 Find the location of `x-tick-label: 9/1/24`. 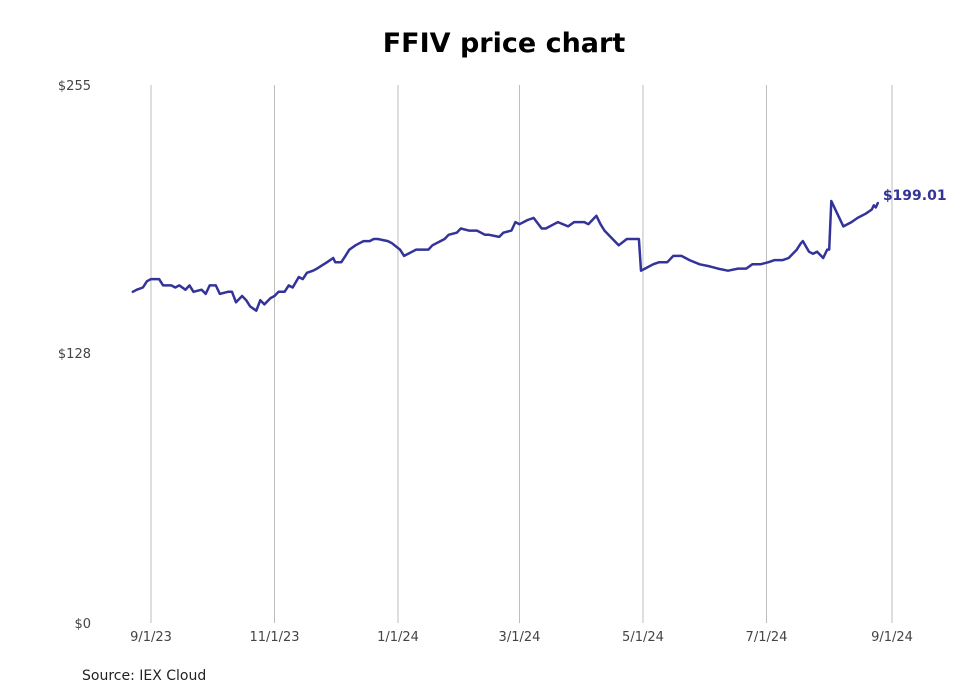

x-tick-label: 9/1/24 is located at coordinates (892, 637).